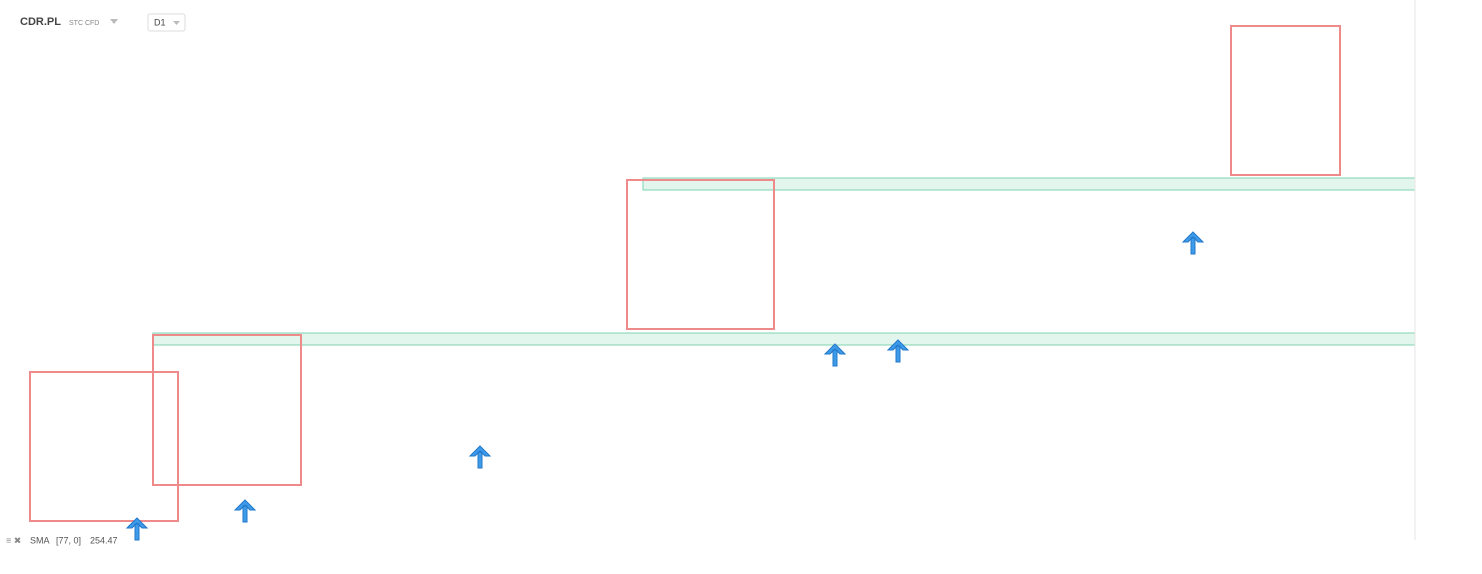 The image size is (1482, 574). Describe the element at coordinates (160, 22) in the screenshot. I see `timeframe: D1` at that location.